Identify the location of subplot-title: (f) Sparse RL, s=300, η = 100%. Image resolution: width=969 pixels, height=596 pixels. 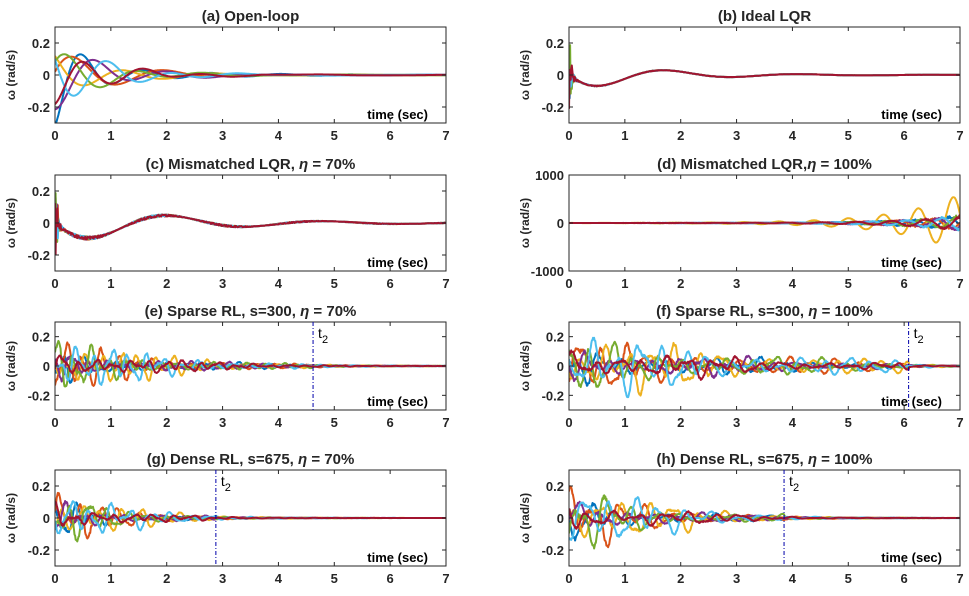
(764, 311).